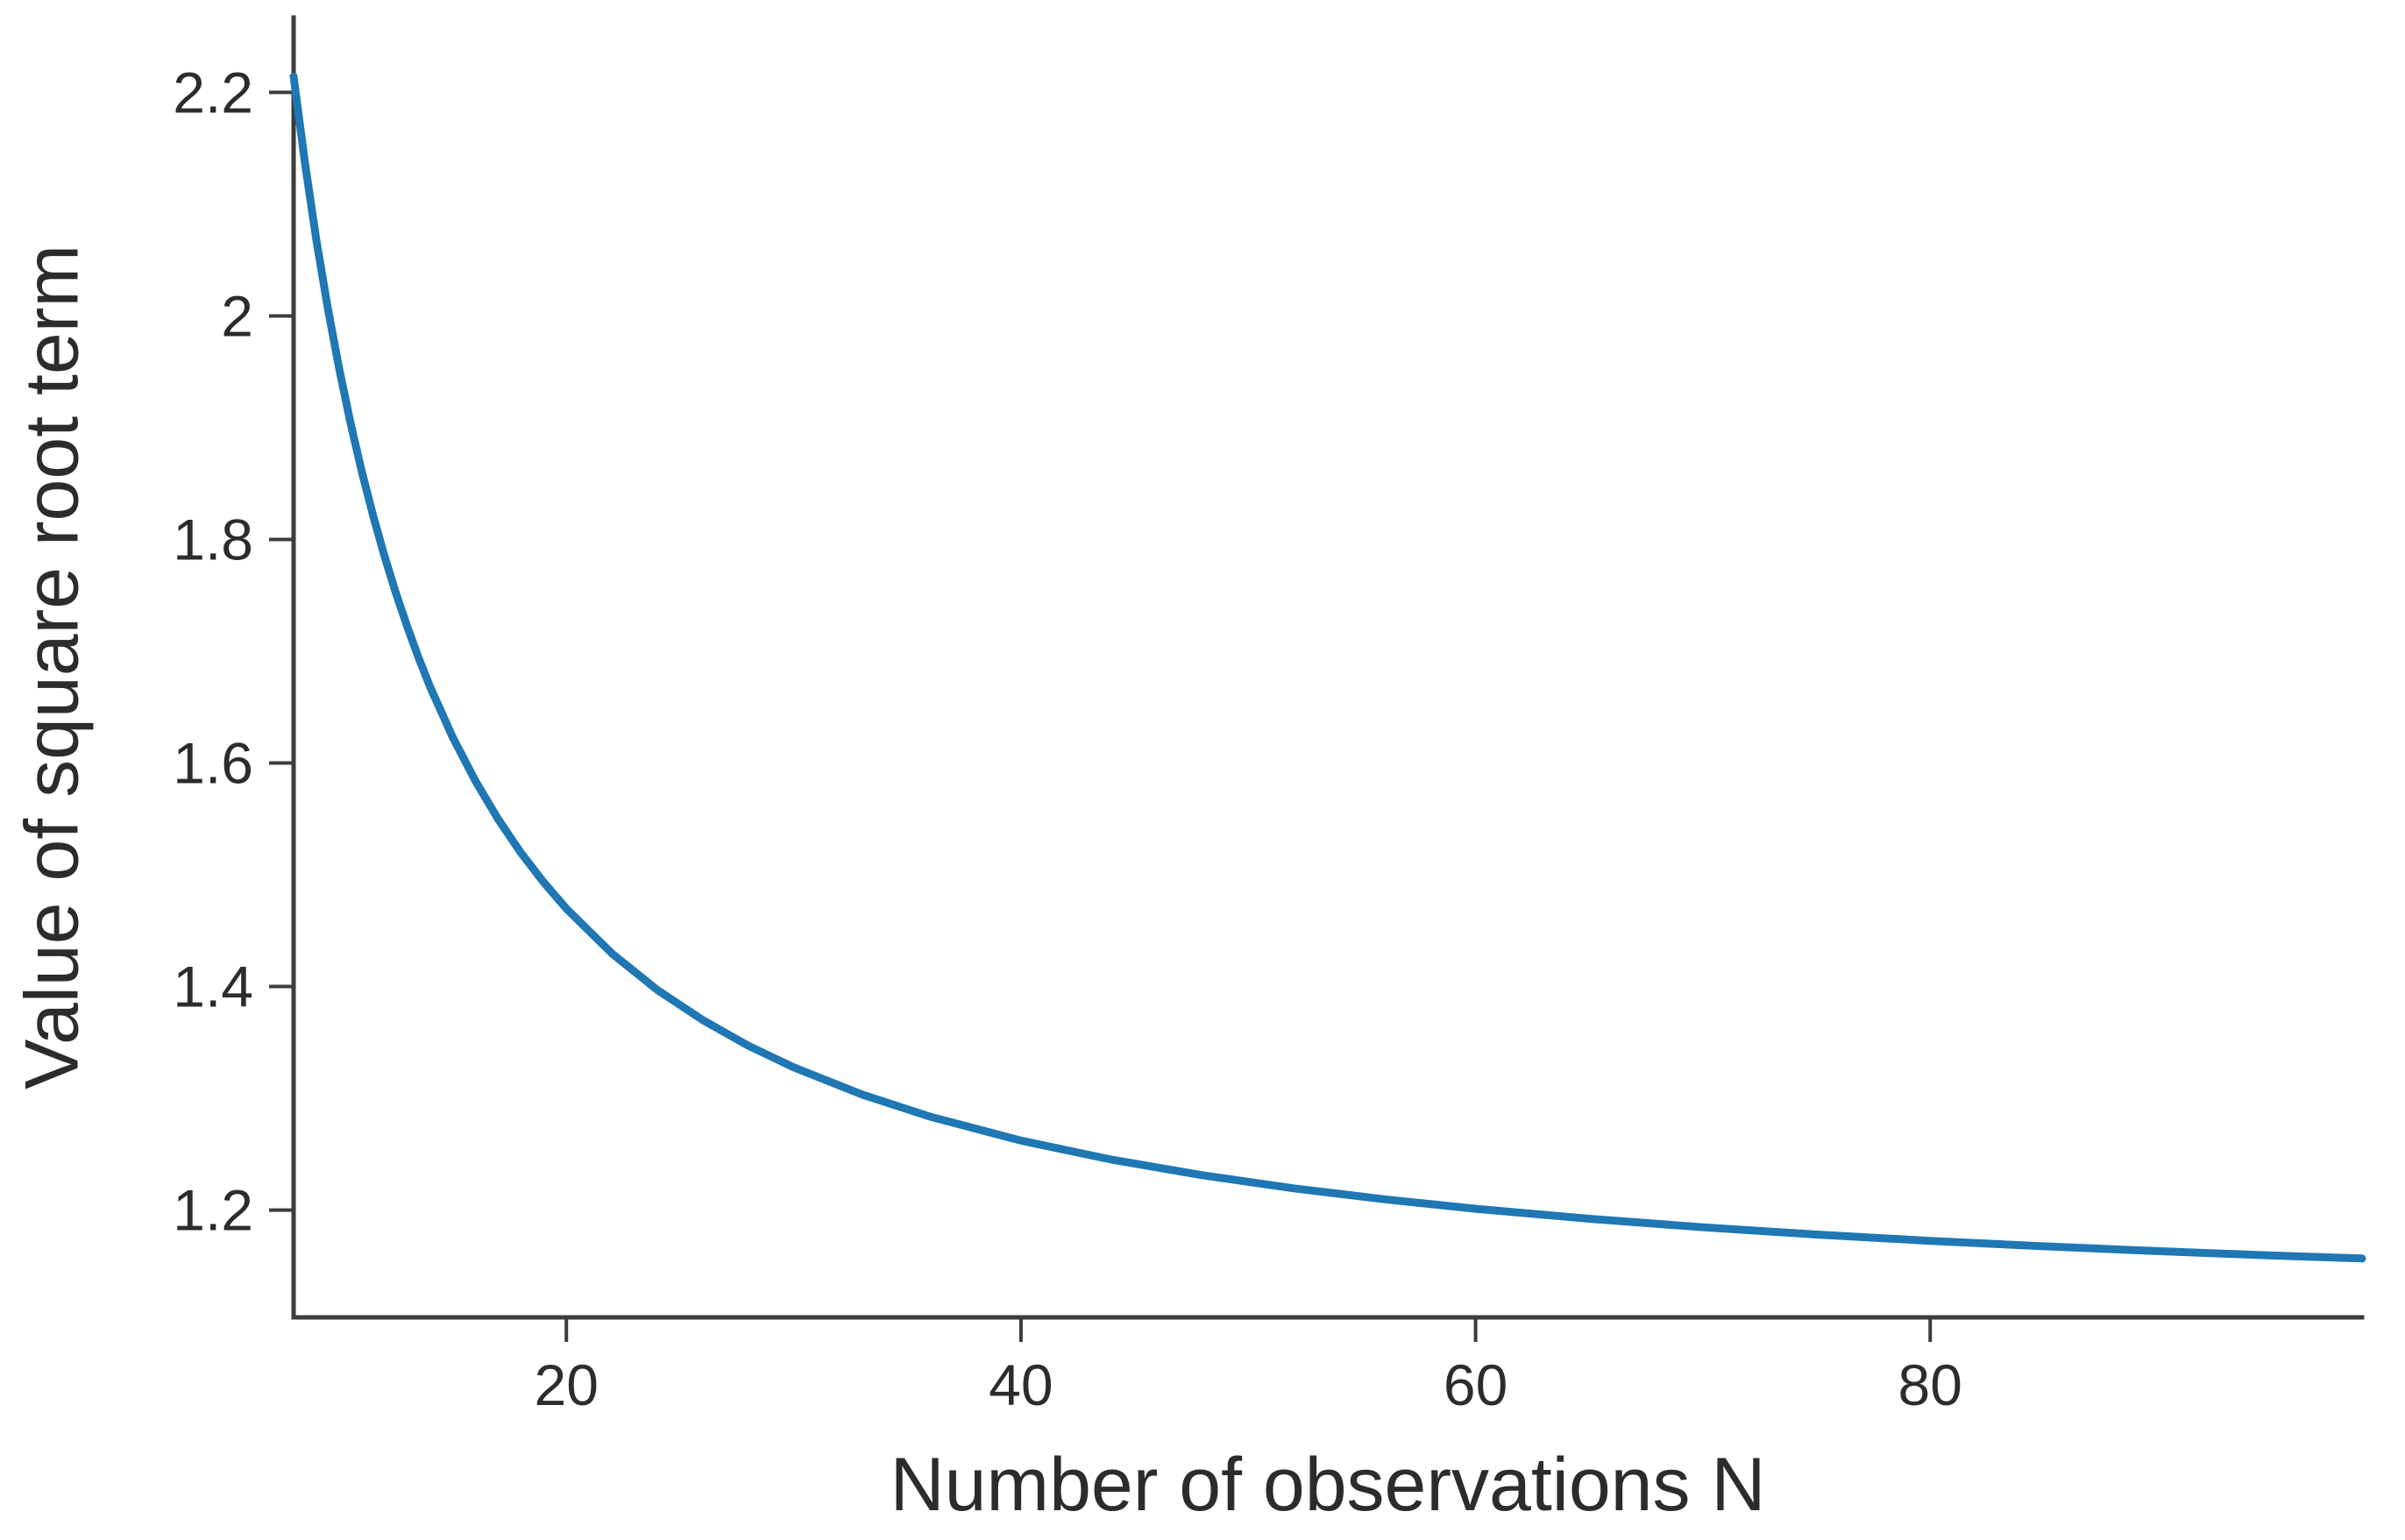 This screenshot has width=2405, height=1540. I want to click on y-tick-label: 2.2, so click(213, 92).